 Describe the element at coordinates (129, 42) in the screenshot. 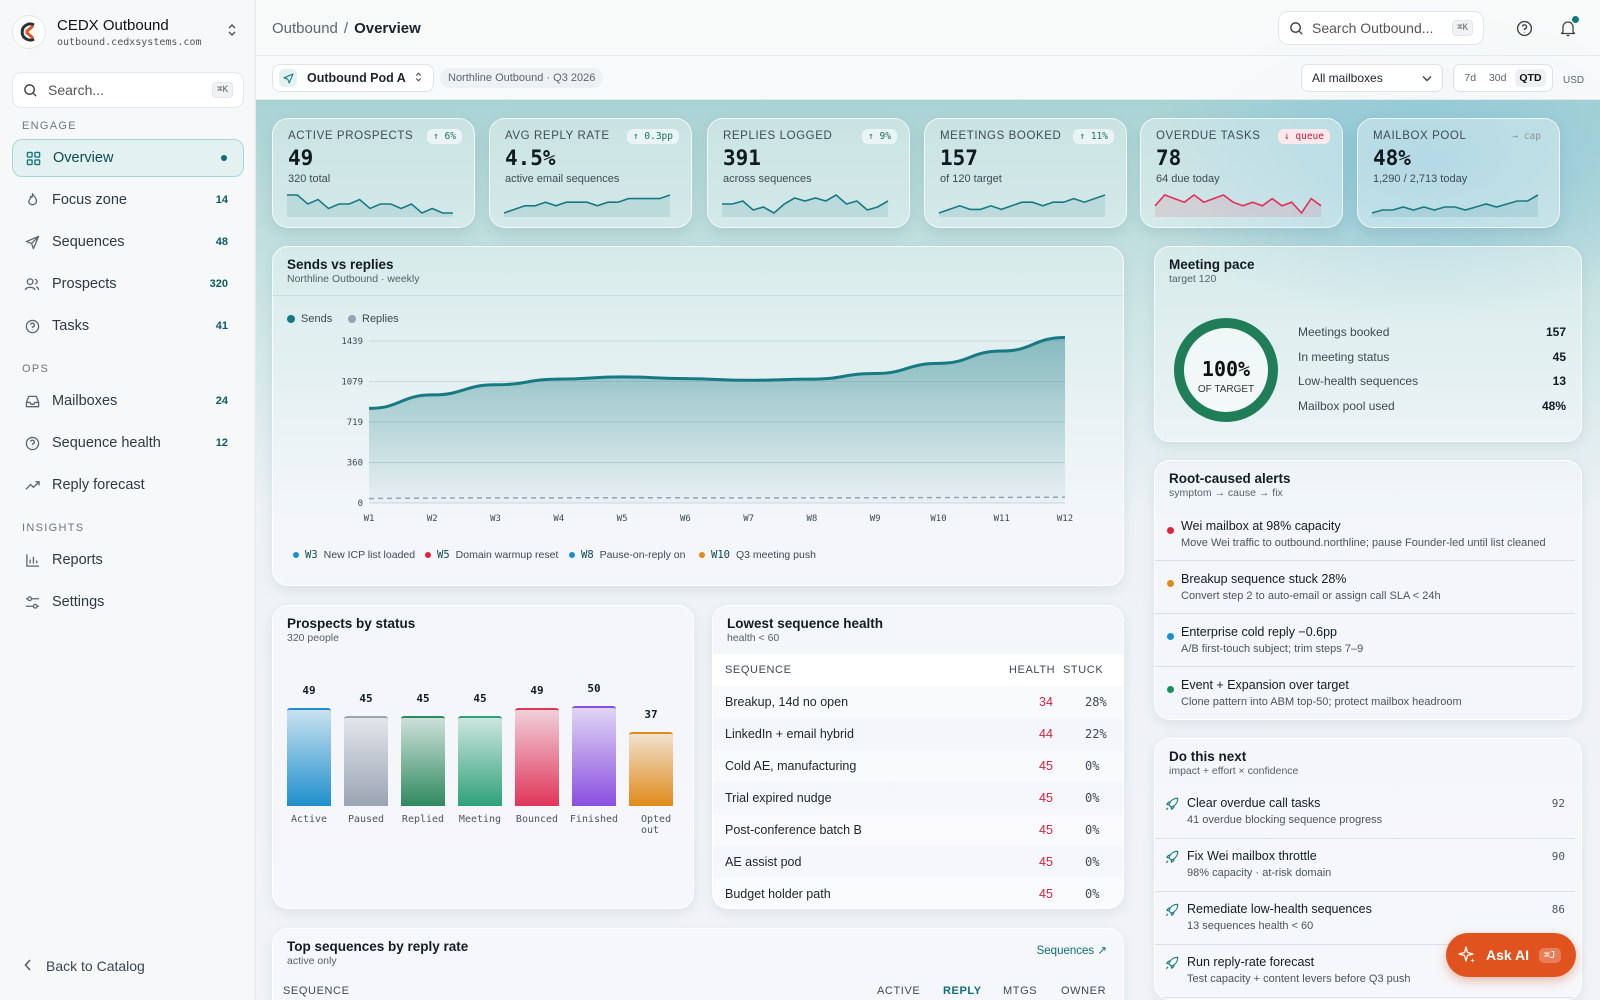

I see `workspace-domain: outbound.cedxsystems.com` at that location.